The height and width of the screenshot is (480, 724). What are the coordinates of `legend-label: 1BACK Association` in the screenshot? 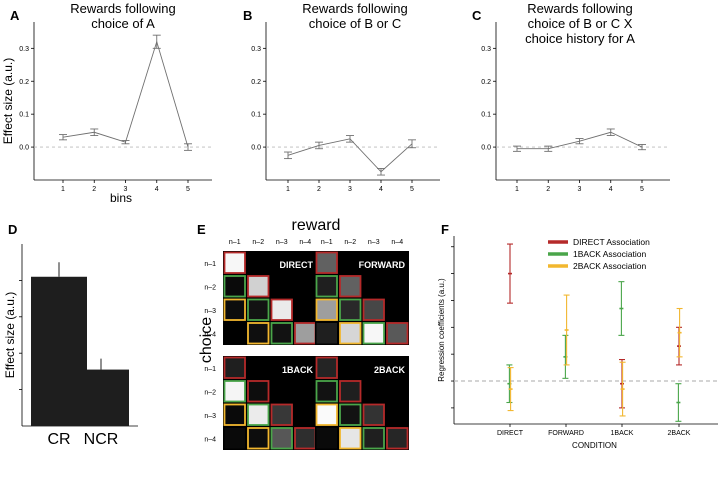 It's located at (610, 254).